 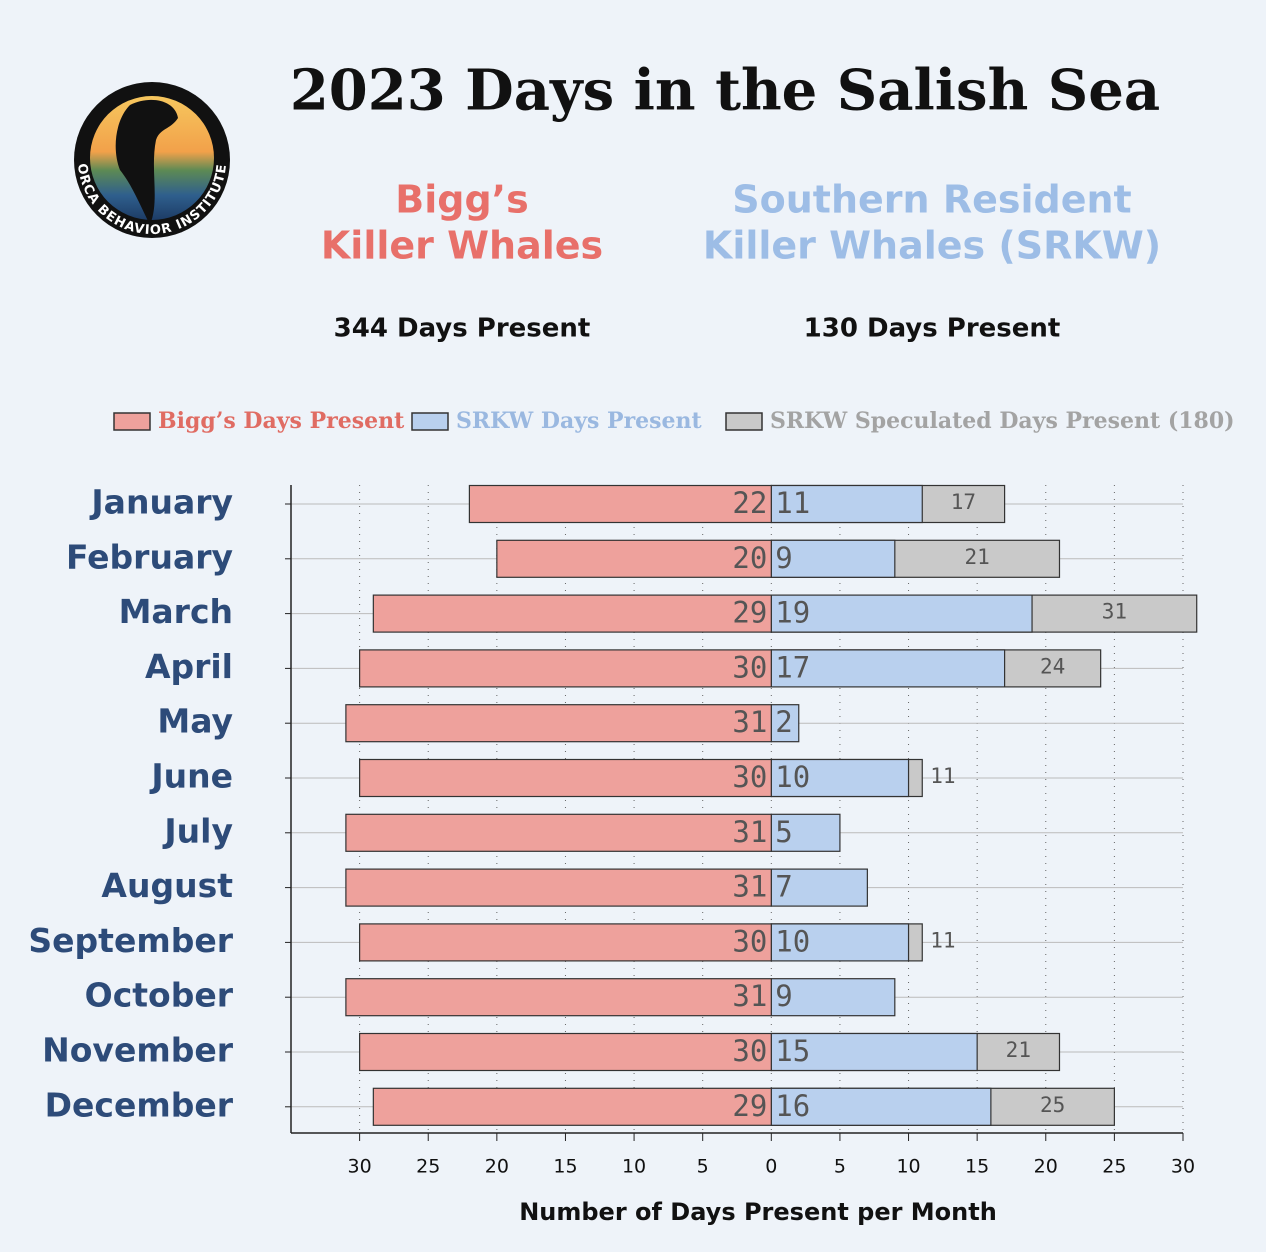 What do you see at coordinates (758, 1212) in the screenshot?
I see `x-axis-title: Number of Days Present per Month` at bounding box center [758, 1212].